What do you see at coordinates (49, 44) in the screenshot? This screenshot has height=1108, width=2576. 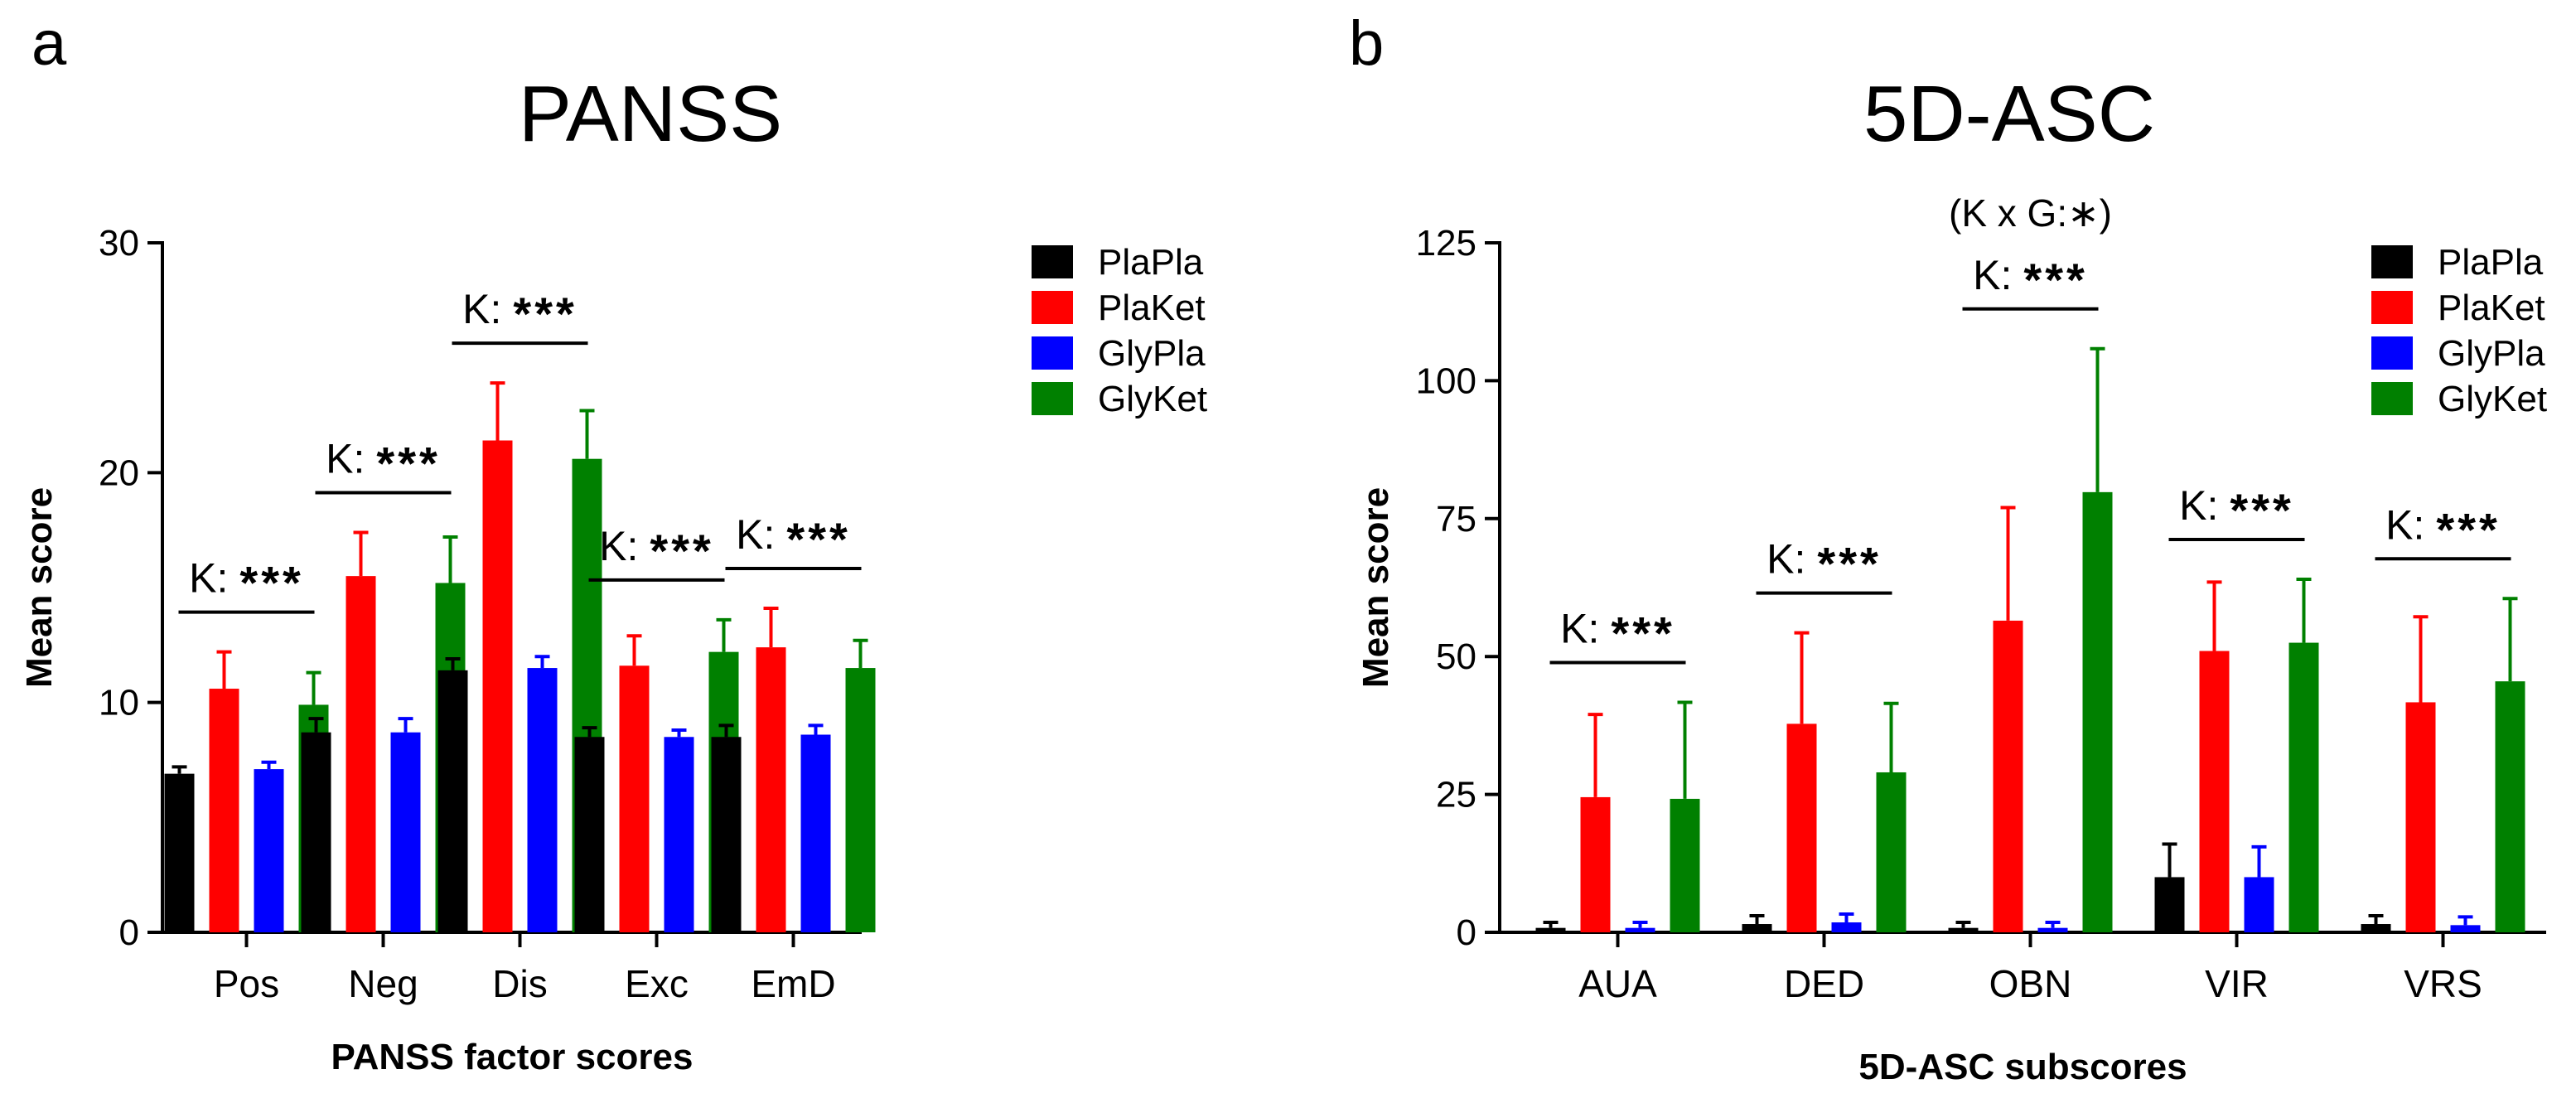 I see `panel-letter: a` at bounding box center [49, 44].